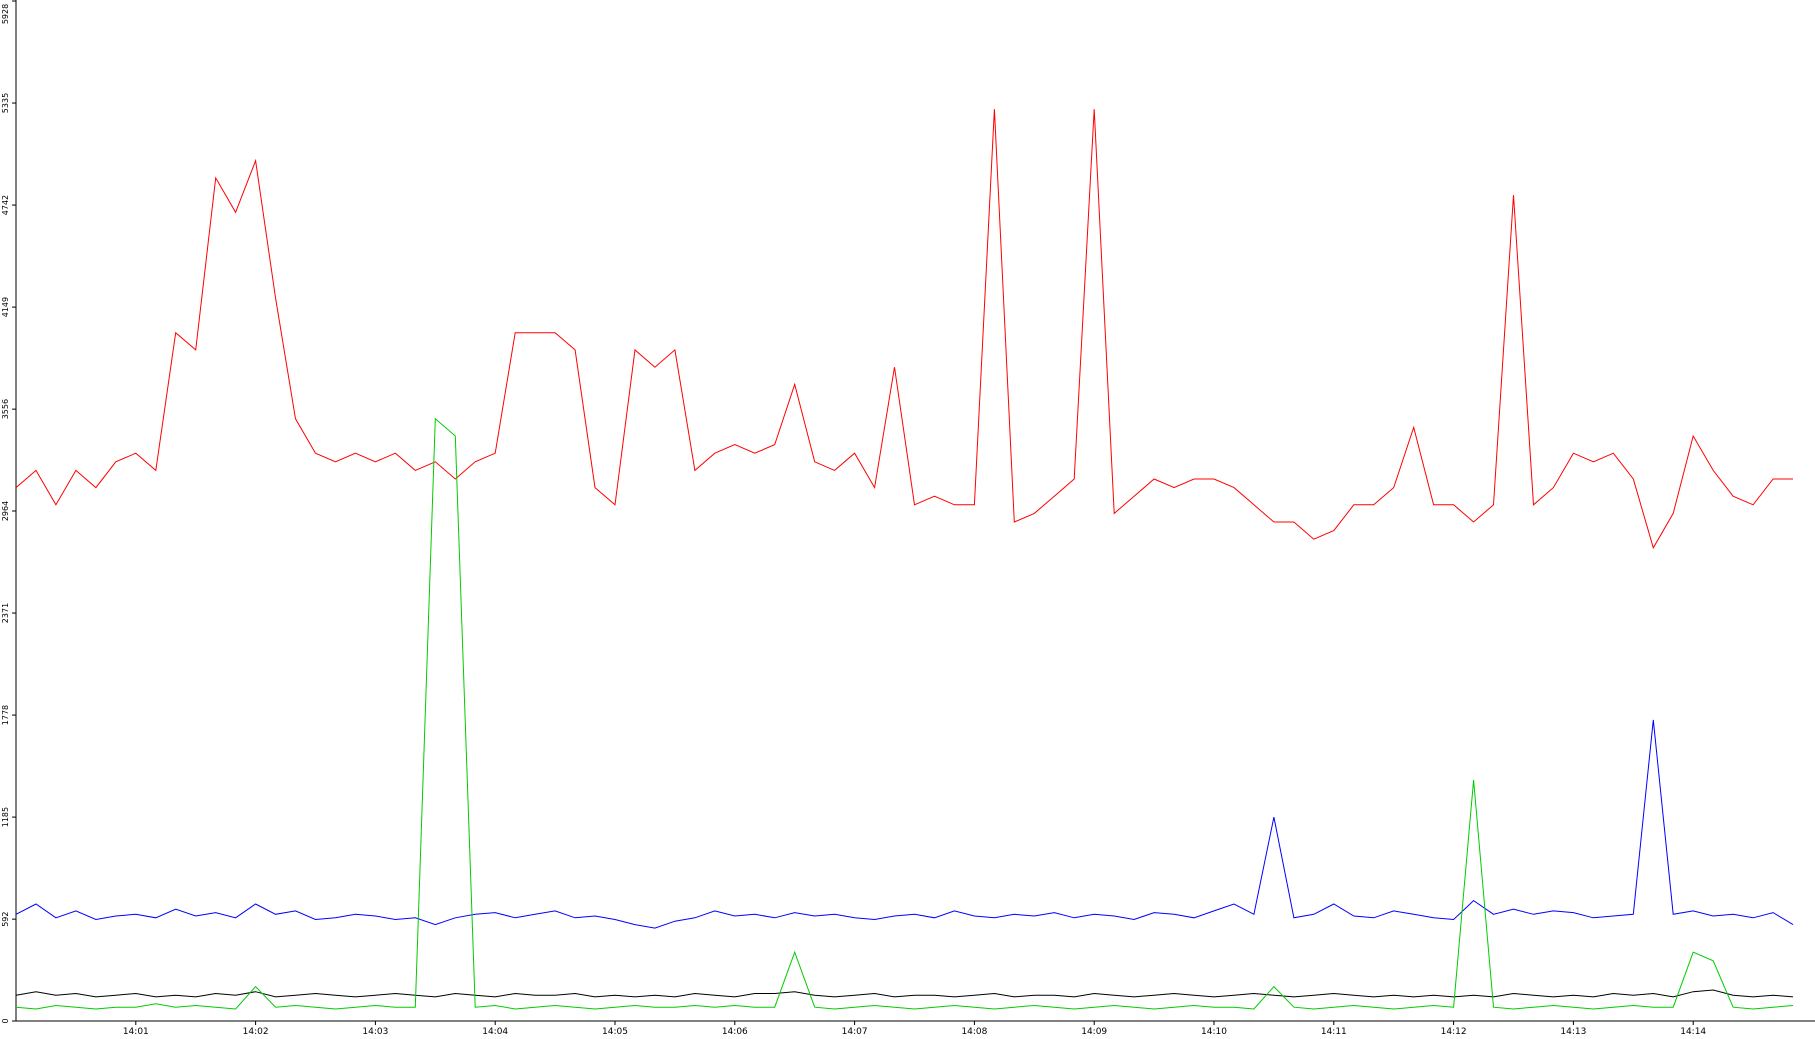 This screenshot has height=1039, width=1815. I want to click on y-tick-label: 592, so click(5, 918).